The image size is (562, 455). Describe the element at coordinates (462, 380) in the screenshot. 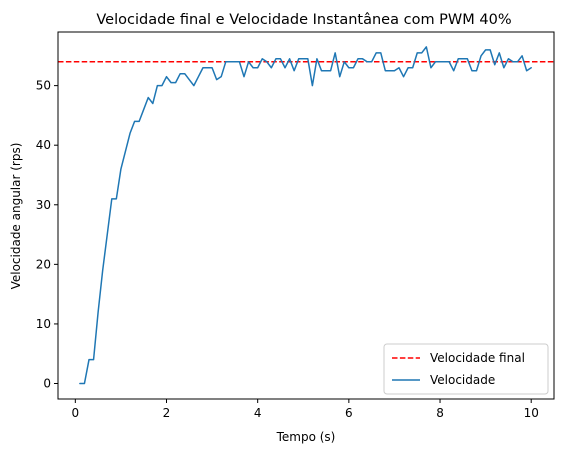

I see `legend-label-velocidade: Velocidade` at that location.